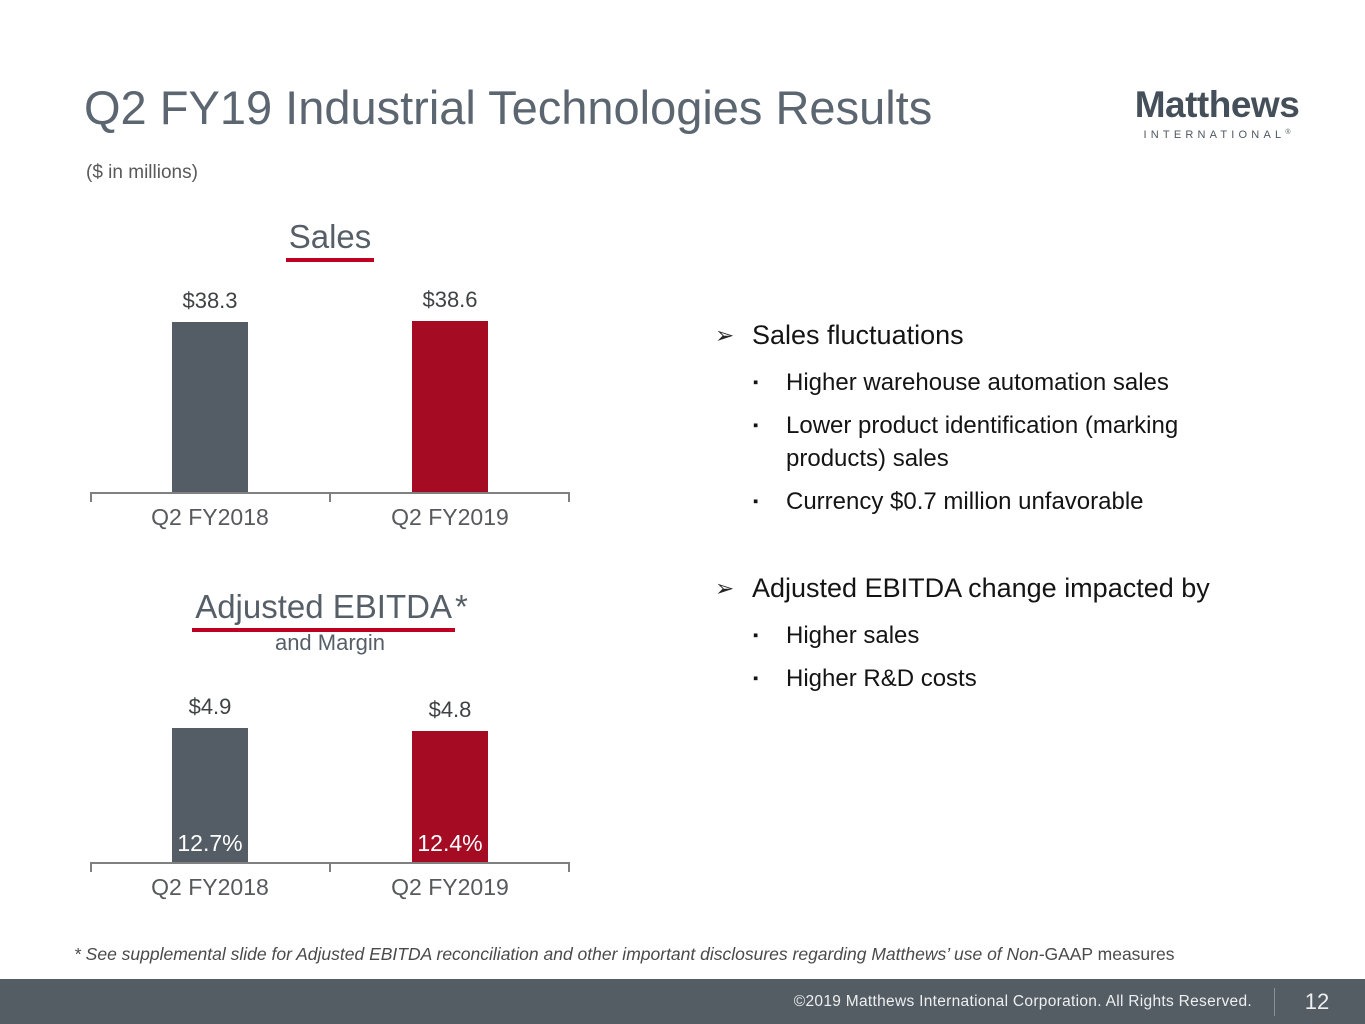 The height and width of the screenshot is (1024, 1365). What do you see at coordinates (330, 642) in the screenshot?
I see `ebitda-chart-subtitle: and Margin` at bounding box center [330, 642].